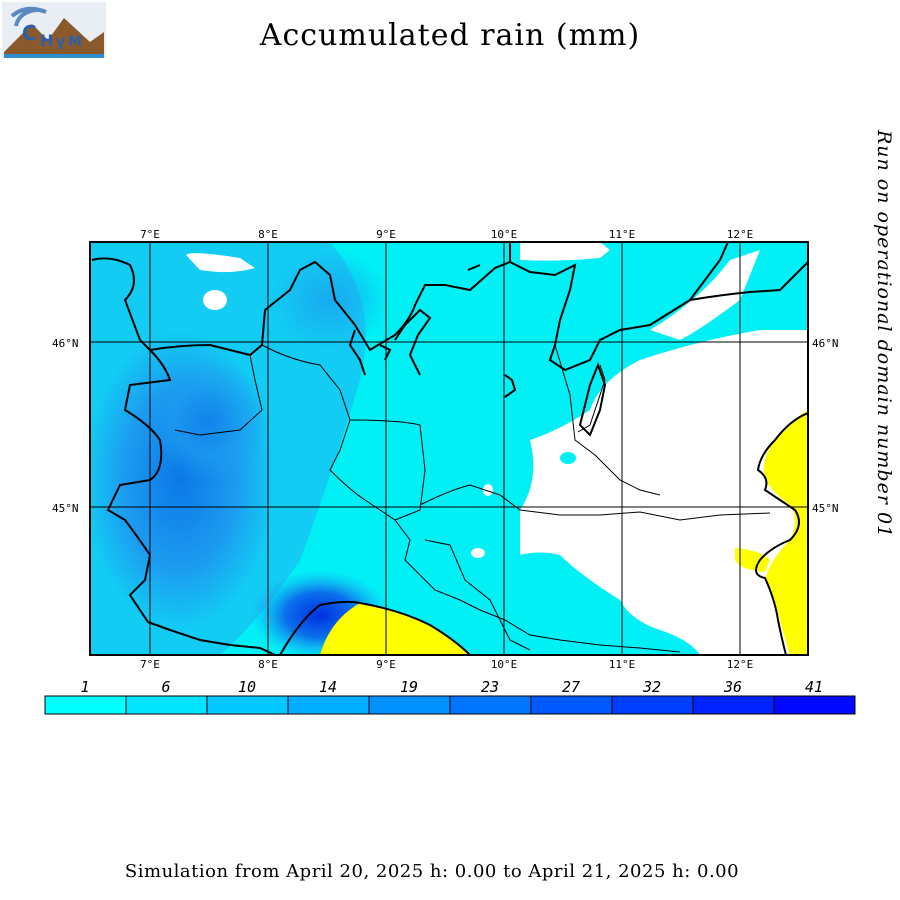 The width and height of the screenshot is (900, 900). I want to click on colorbar-label: 41, so click(814, 687).